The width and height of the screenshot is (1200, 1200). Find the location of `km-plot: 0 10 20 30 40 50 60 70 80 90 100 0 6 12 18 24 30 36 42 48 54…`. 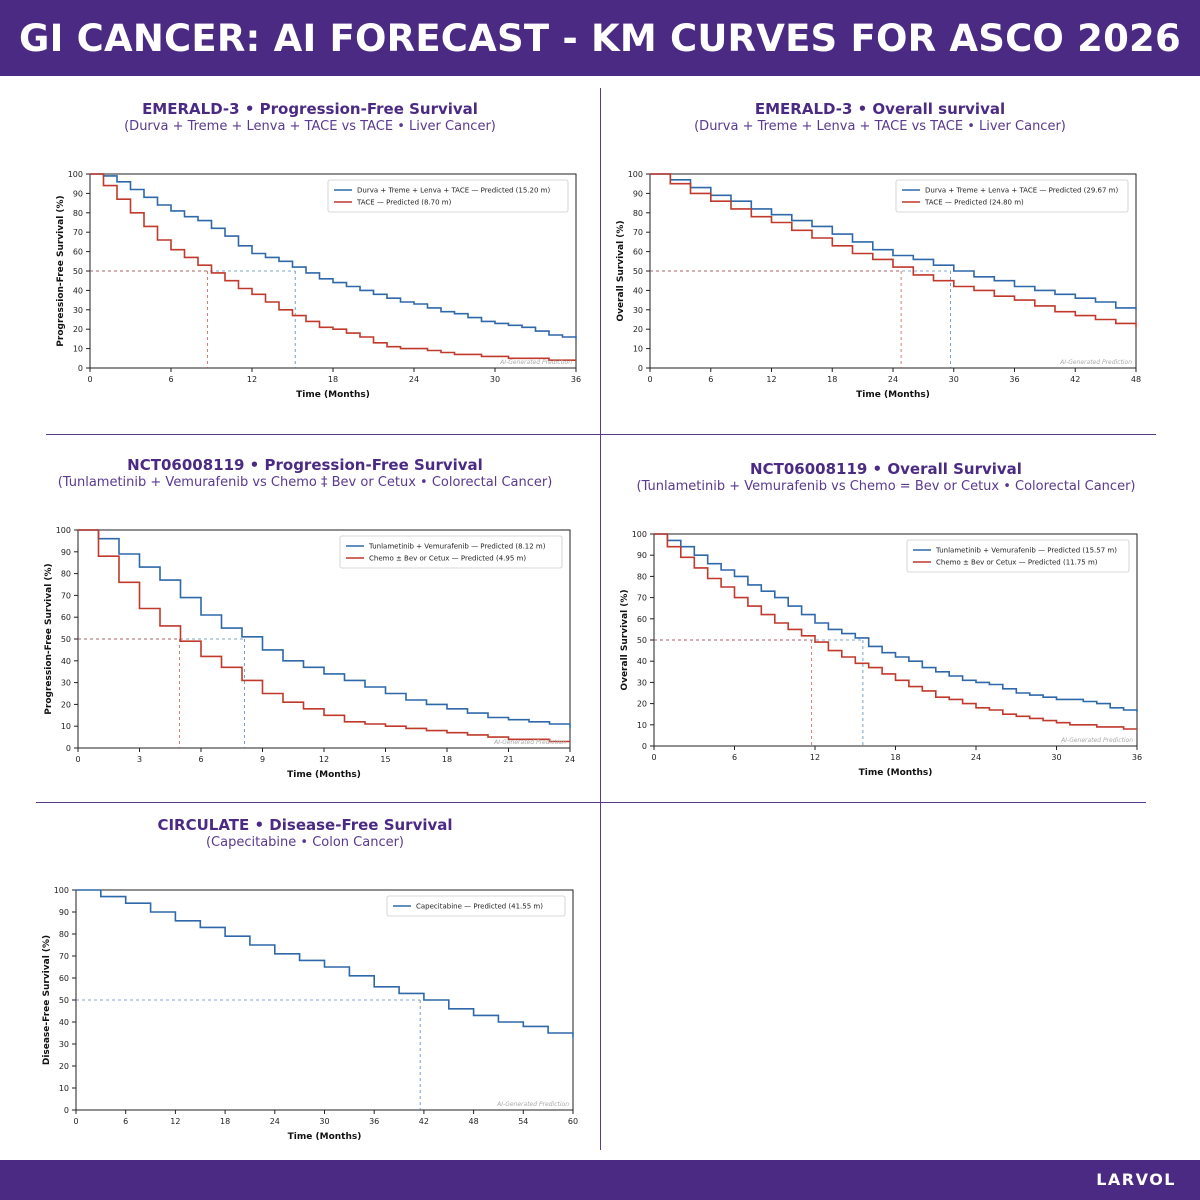

km-plot: 0 10 20 30 40 50 60 70 80 90 100 0 6 12 18 24 30 36 42 48 54… is located at coordinates (310, 1014).